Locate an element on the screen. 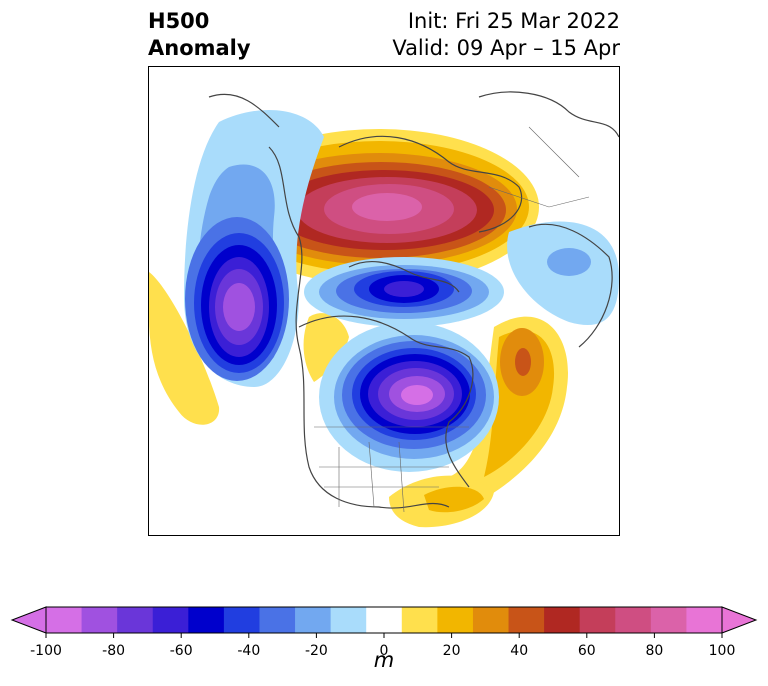 This screenshot has width=768, height=686. colorbar: -100 -80 -60 -40 -20 0 20 40 60 80 100 is located at coordinates (384, 632).